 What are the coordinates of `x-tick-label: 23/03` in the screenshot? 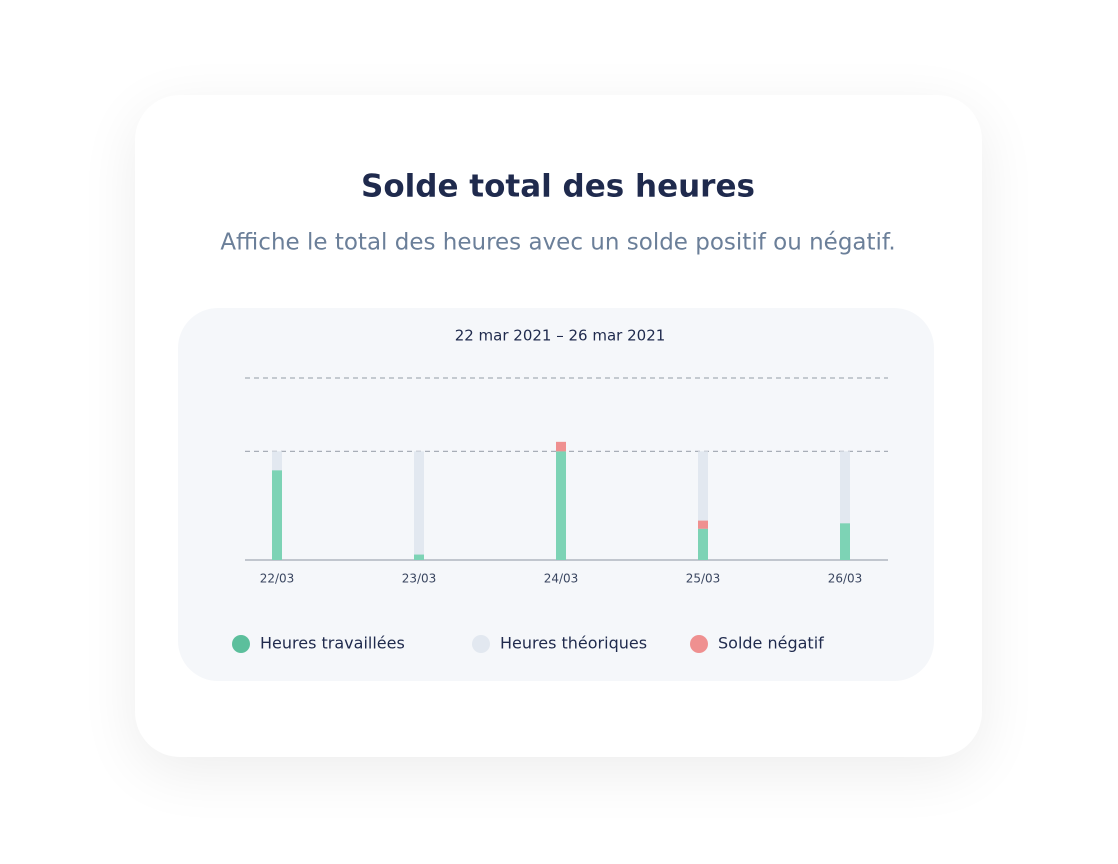 It's located at (419, 579).